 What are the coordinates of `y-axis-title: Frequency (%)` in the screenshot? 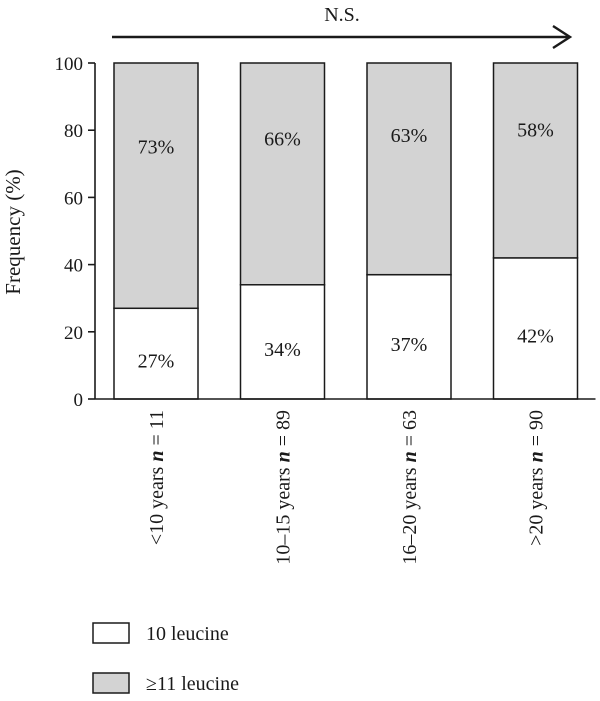 It's located at (13, 231).